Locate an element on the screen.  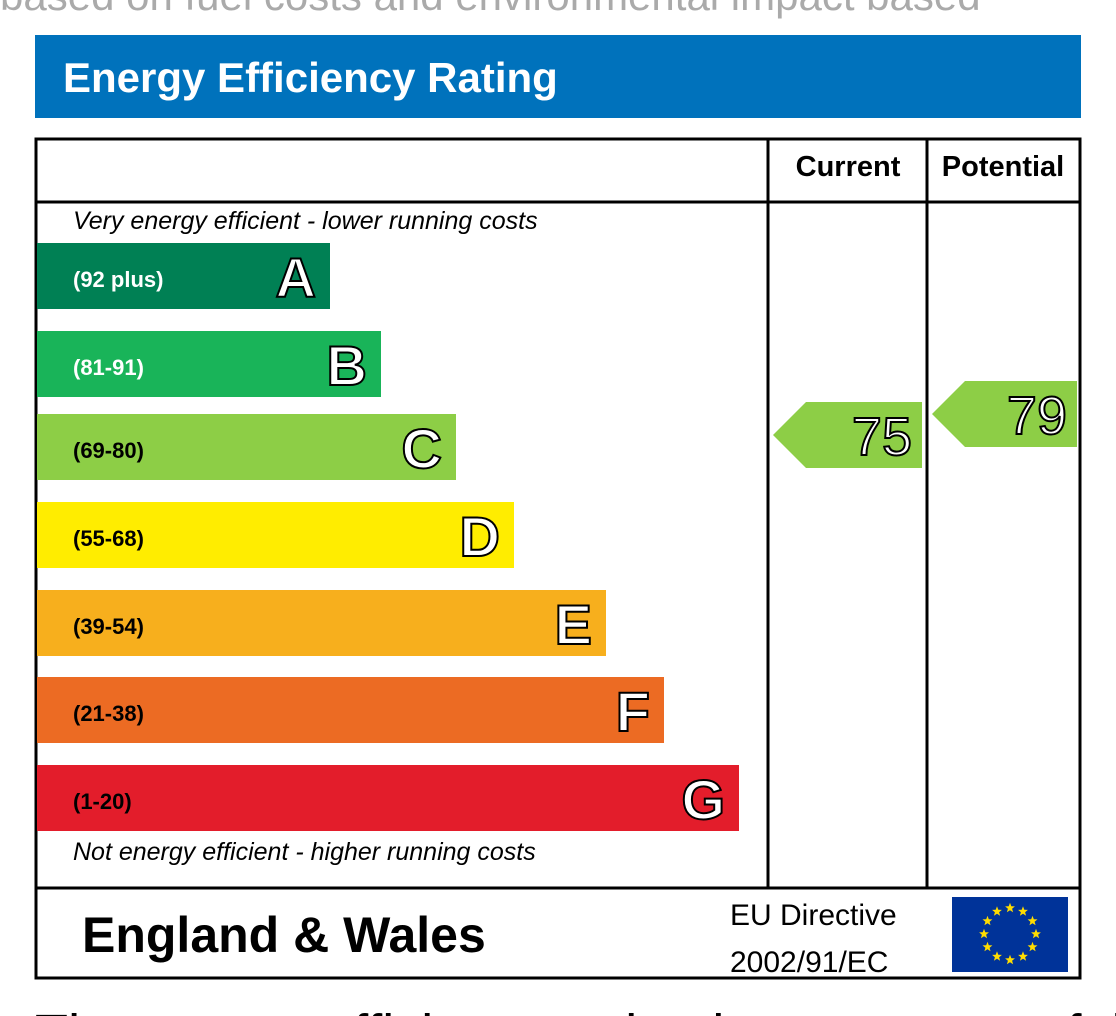
directive: EU Directive is located at coordinates (813, 915).